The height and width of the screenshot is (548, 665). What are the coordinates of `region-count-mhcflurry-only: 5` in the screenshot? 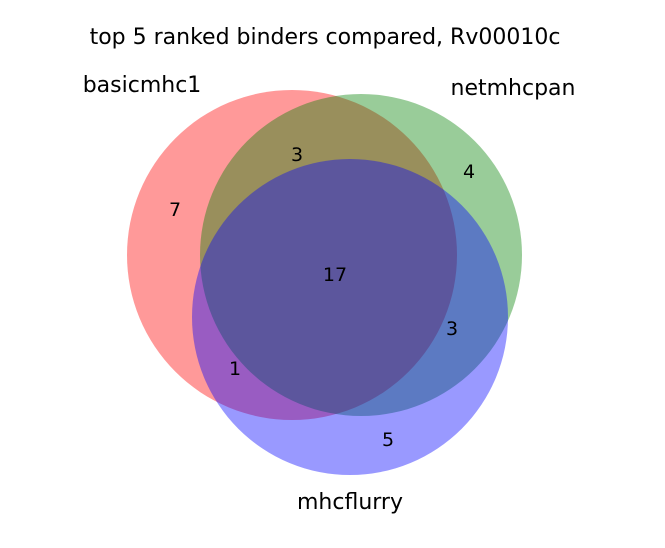 It's located at (388, 440).